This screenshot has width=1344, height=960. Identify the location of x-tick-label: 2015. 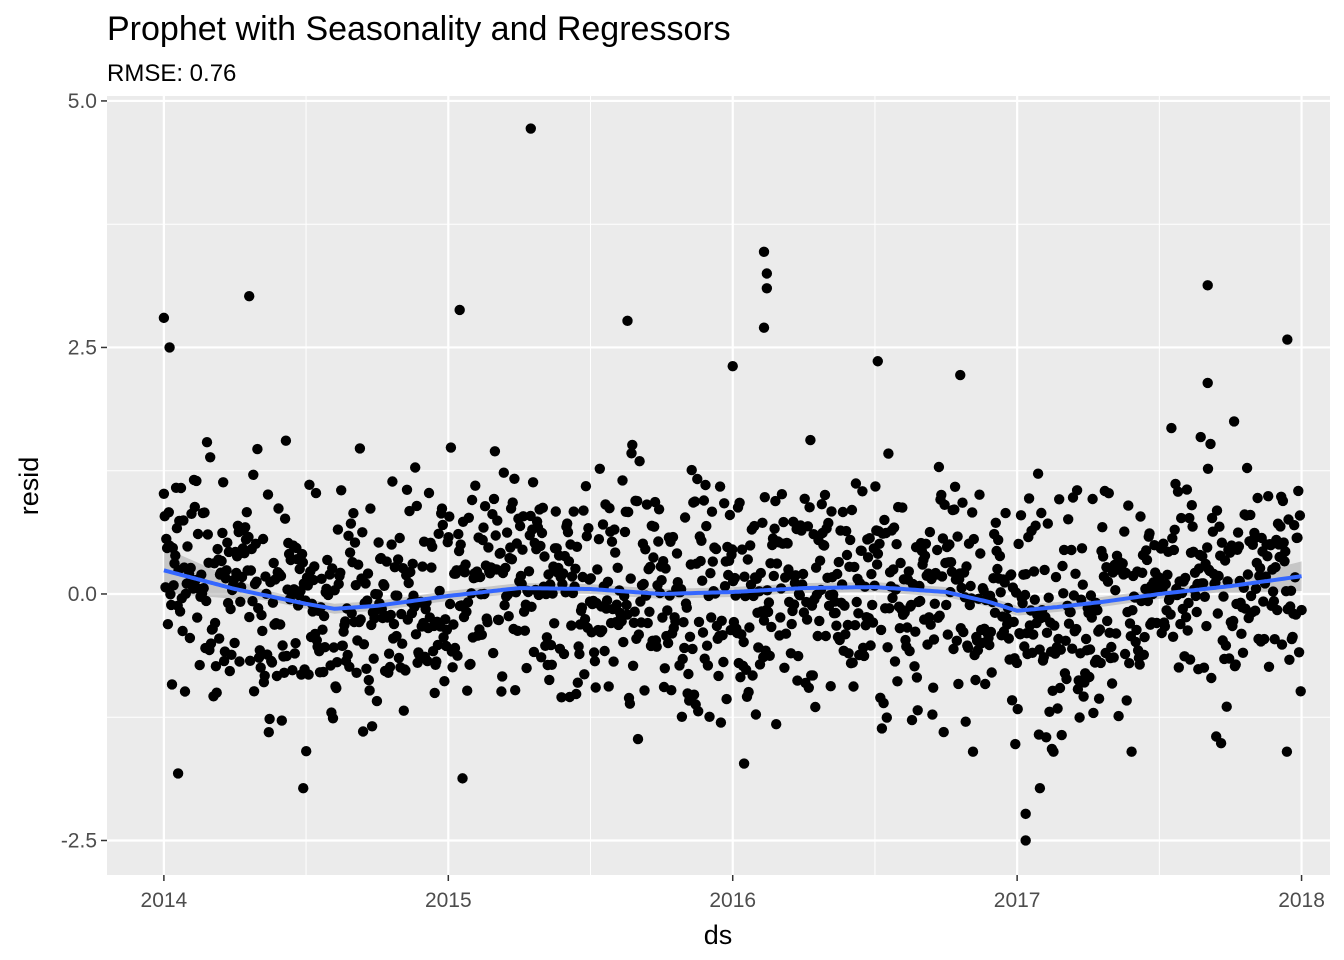
(448, 900).